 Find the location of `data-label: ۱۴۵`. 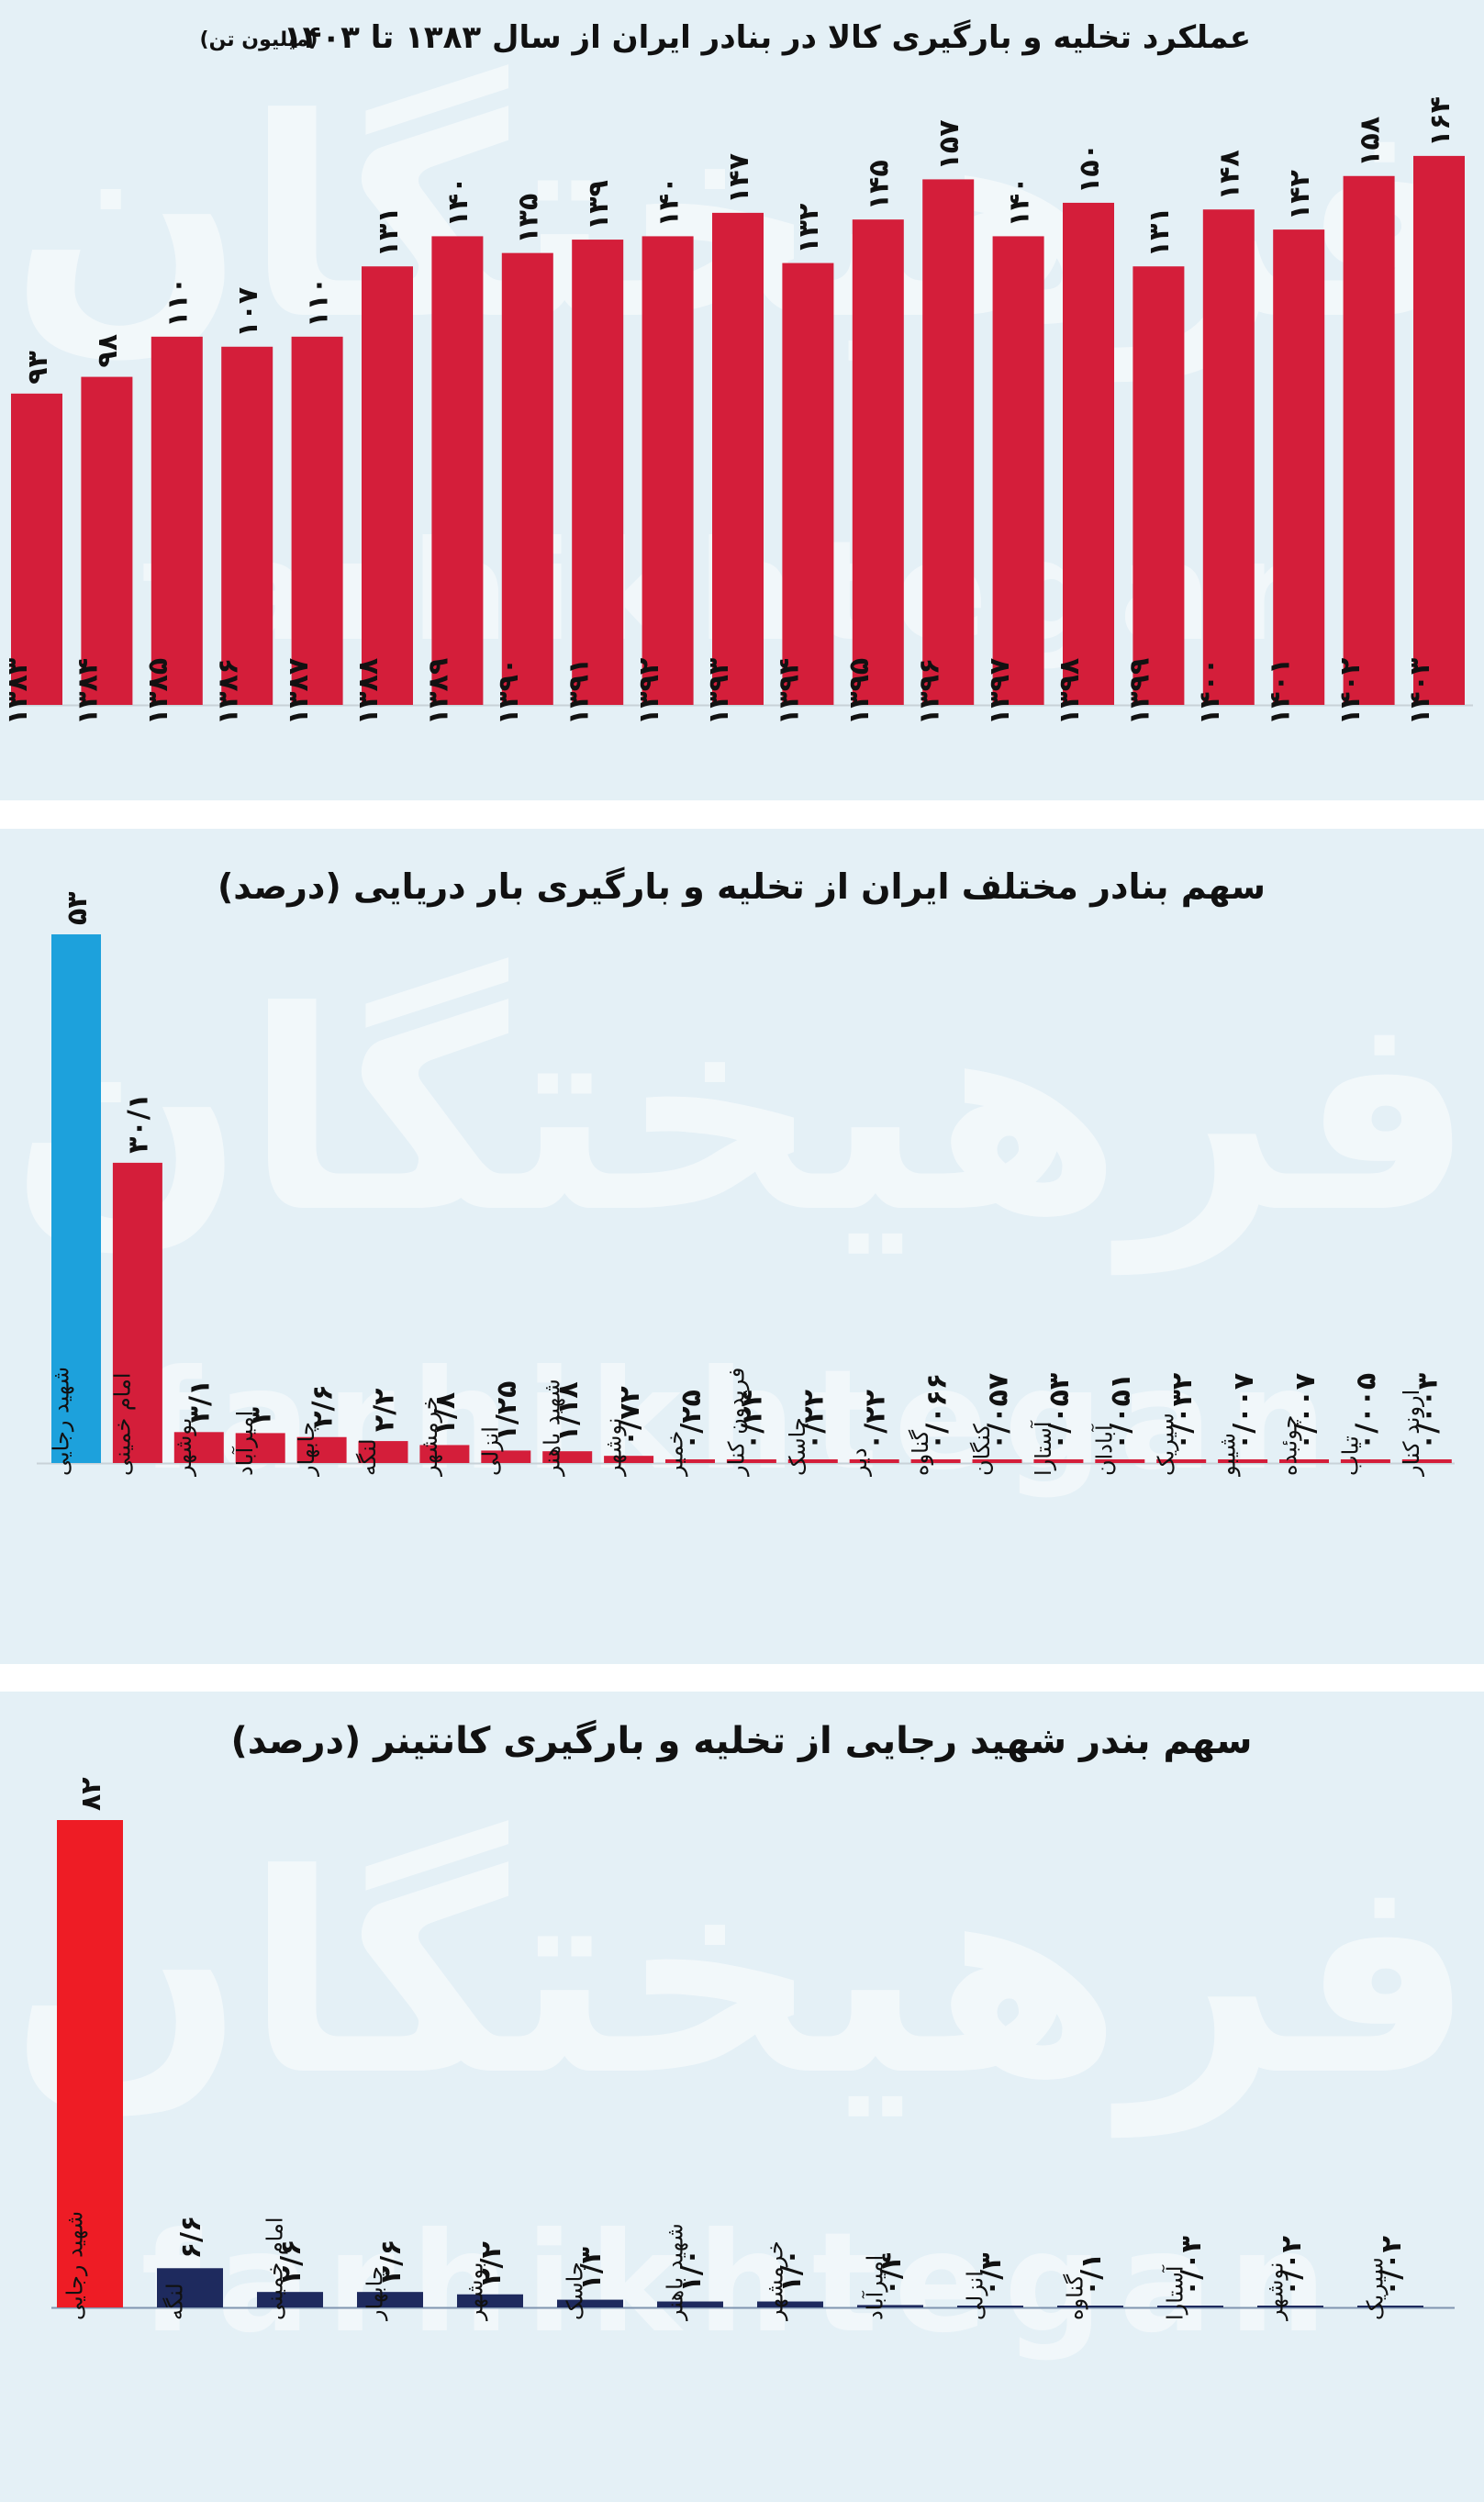

data-label: ۱۴۵ is located at coordinates (880, 185).